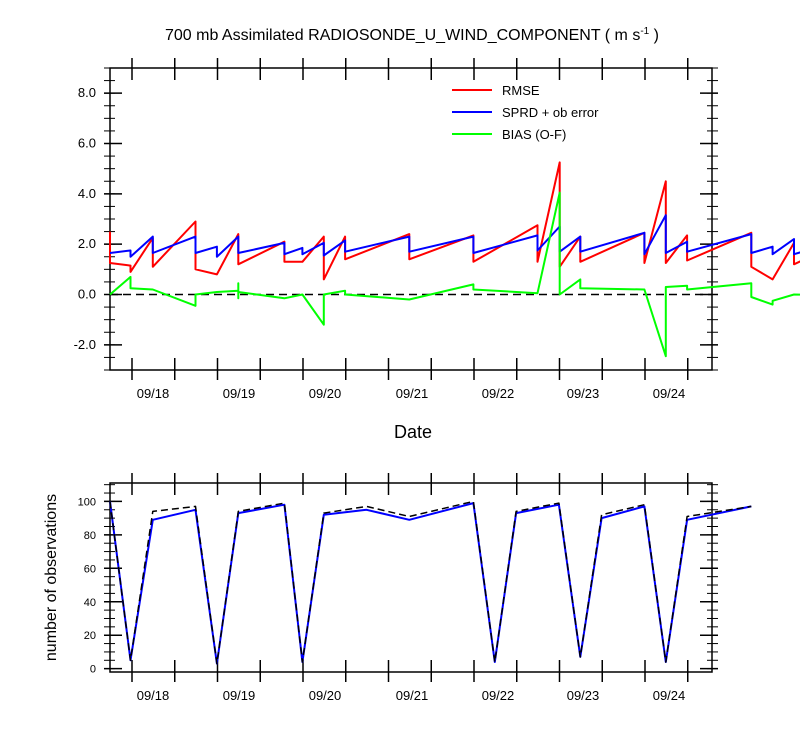 The image size is (800, 750). What do you see at coordinates (87, 92) in the screenshot?
I see `y-tick-label: 8.0` at bounding box center [87, 92].